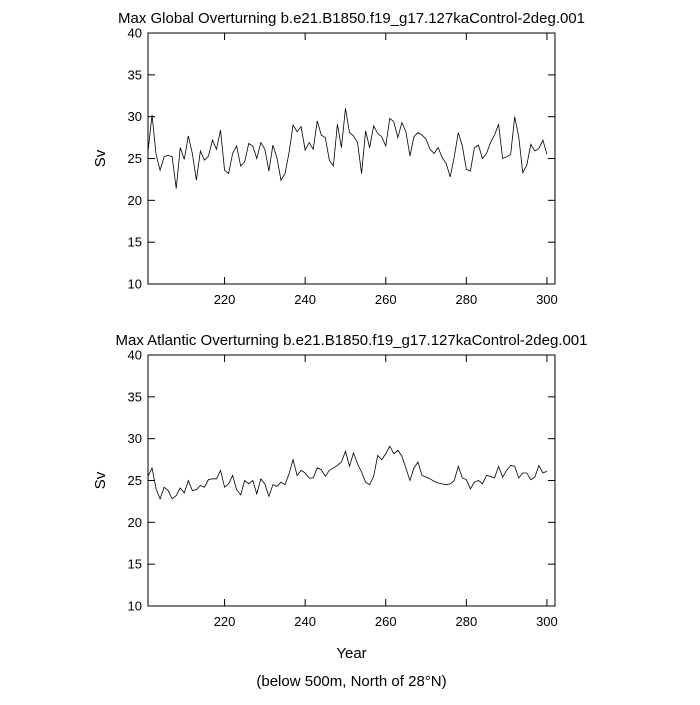 This screenshot has width=700, height=705. Describe the element at coordinates (351, 681) in the screenshot. I see `note: (below 500m, North of 28°N)` at that location.